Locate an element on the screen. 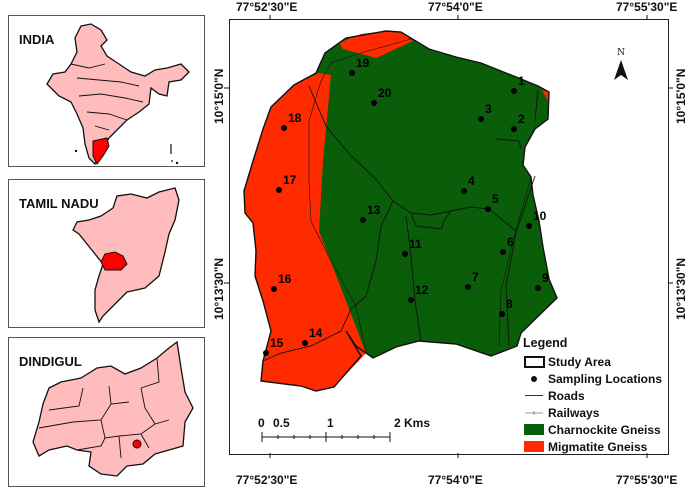 This screenshot has height=493, width=692. sampling-point-label: 5 is located at coordinates (495, 199).